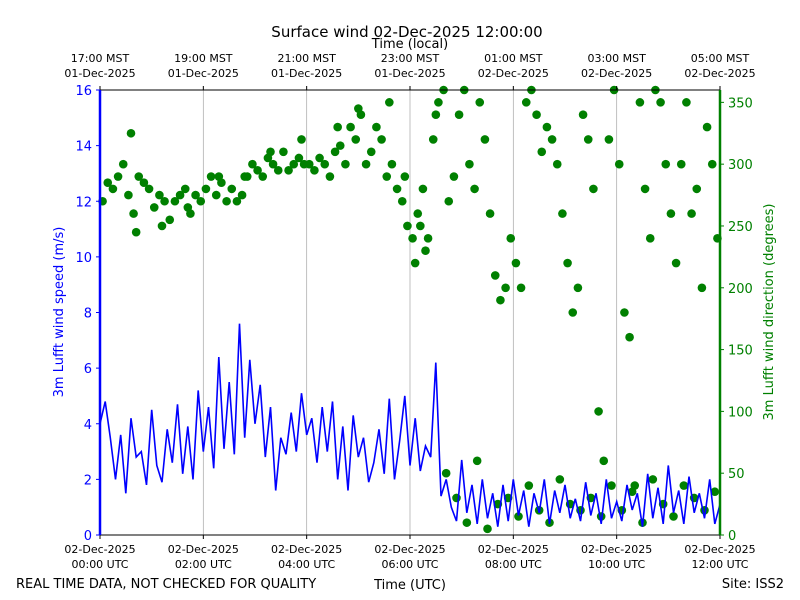 Image resolution: width=800 pixels, height=600 pixels. What do you see at coordinates (83, 91) in the screenshot?
I see `y-tick-label: 16` at bounding box center [83, 91].